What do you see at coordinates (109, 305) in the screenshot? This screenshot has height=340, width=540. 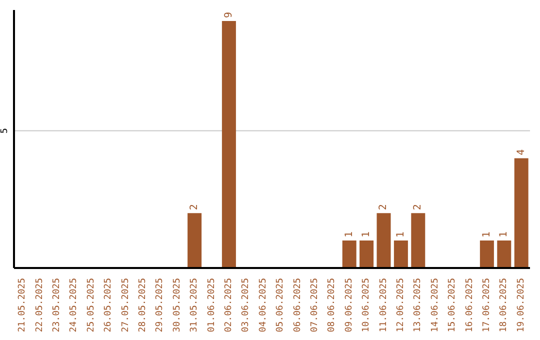 I see `x-tick-label: 26.05.2025` at bounding box center [109, 305].